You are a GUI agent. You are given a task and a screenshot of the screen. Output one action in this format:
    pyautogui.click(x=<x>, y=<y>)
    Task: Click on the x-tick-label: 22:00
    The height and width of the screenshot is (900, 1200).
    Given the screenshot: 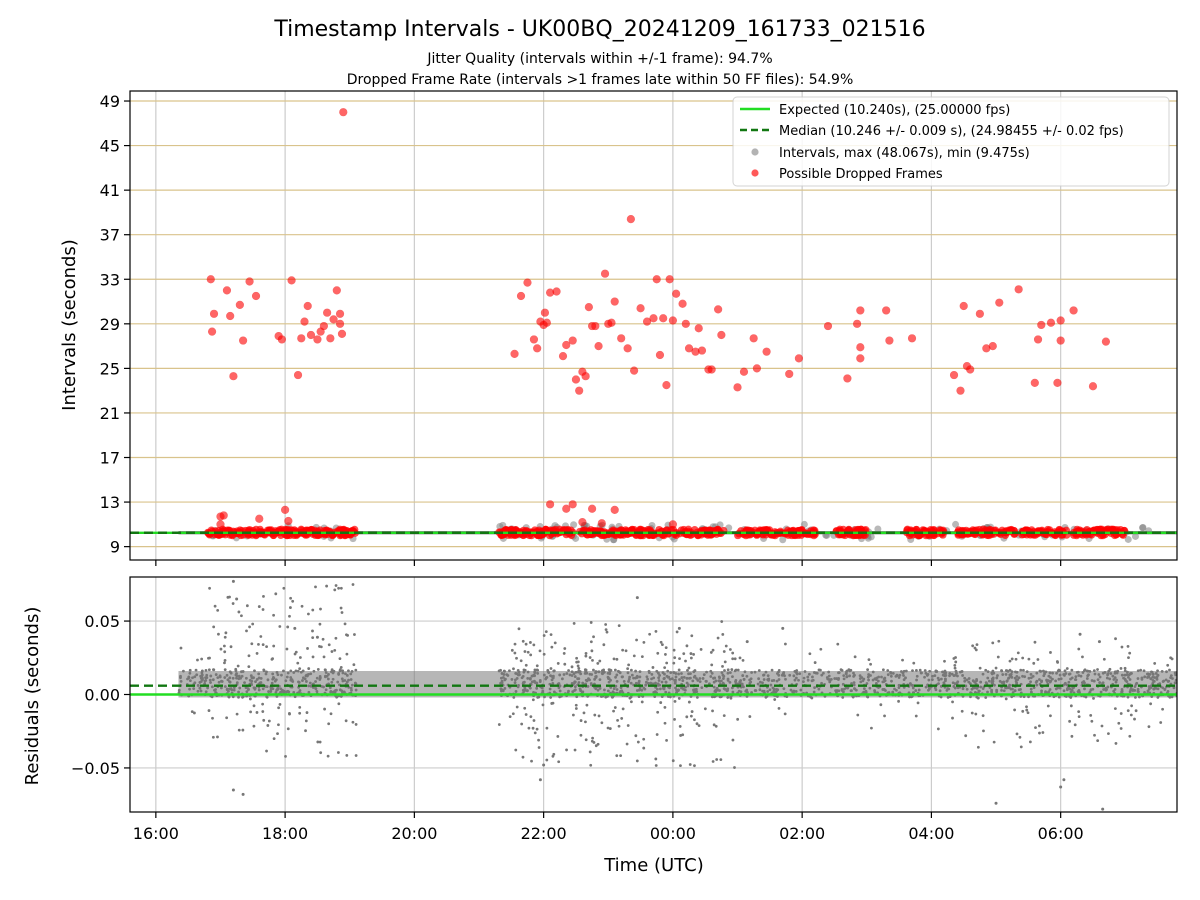 What is the action you would take?
    pyautogui.click(x=544, y=833)
    